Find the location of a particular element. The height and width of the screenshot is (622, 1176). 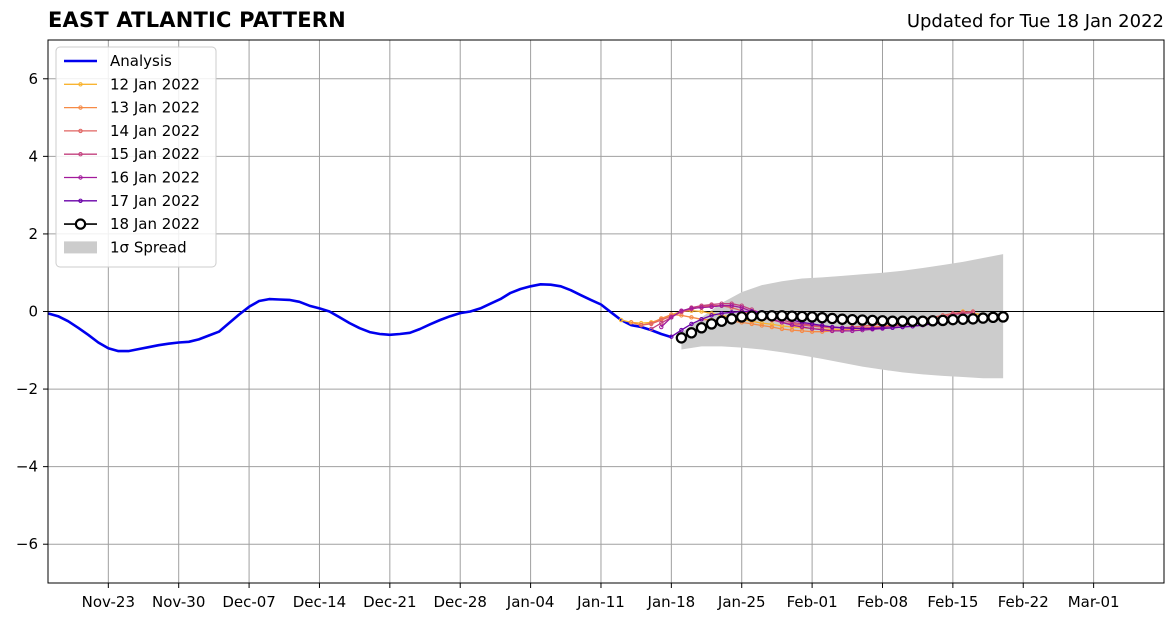

x-tick-label: Jan-11 is located at coordinates (600, 602).